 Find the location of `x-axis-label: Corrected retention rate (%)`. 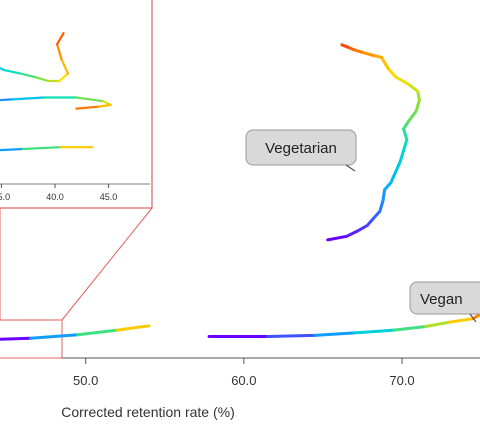

x-axis-label: Corrected retention rate (%) is located at coordinates (148, 412).